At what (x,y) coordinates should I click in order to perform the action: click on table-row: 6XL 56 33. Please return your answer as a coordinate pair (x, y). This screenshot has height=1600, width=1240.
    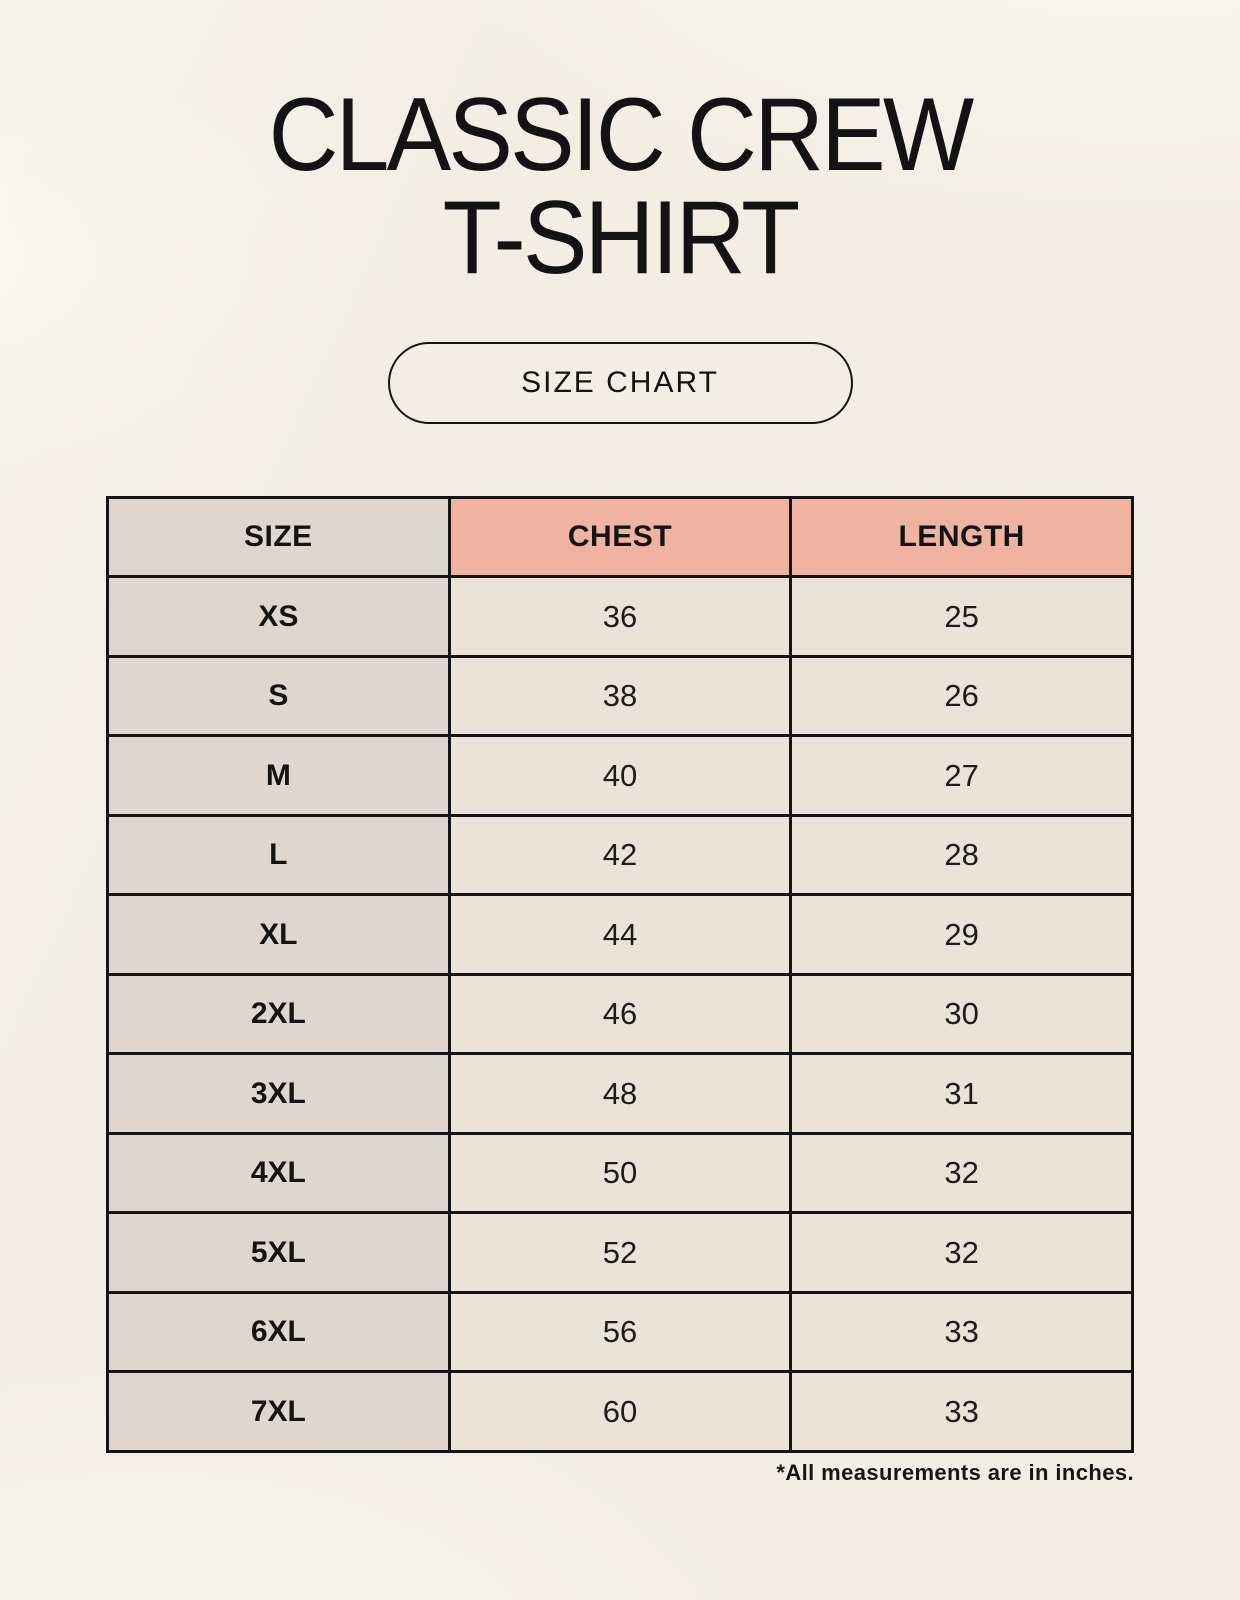
    Looking at the image, I should click on (620, 1332).